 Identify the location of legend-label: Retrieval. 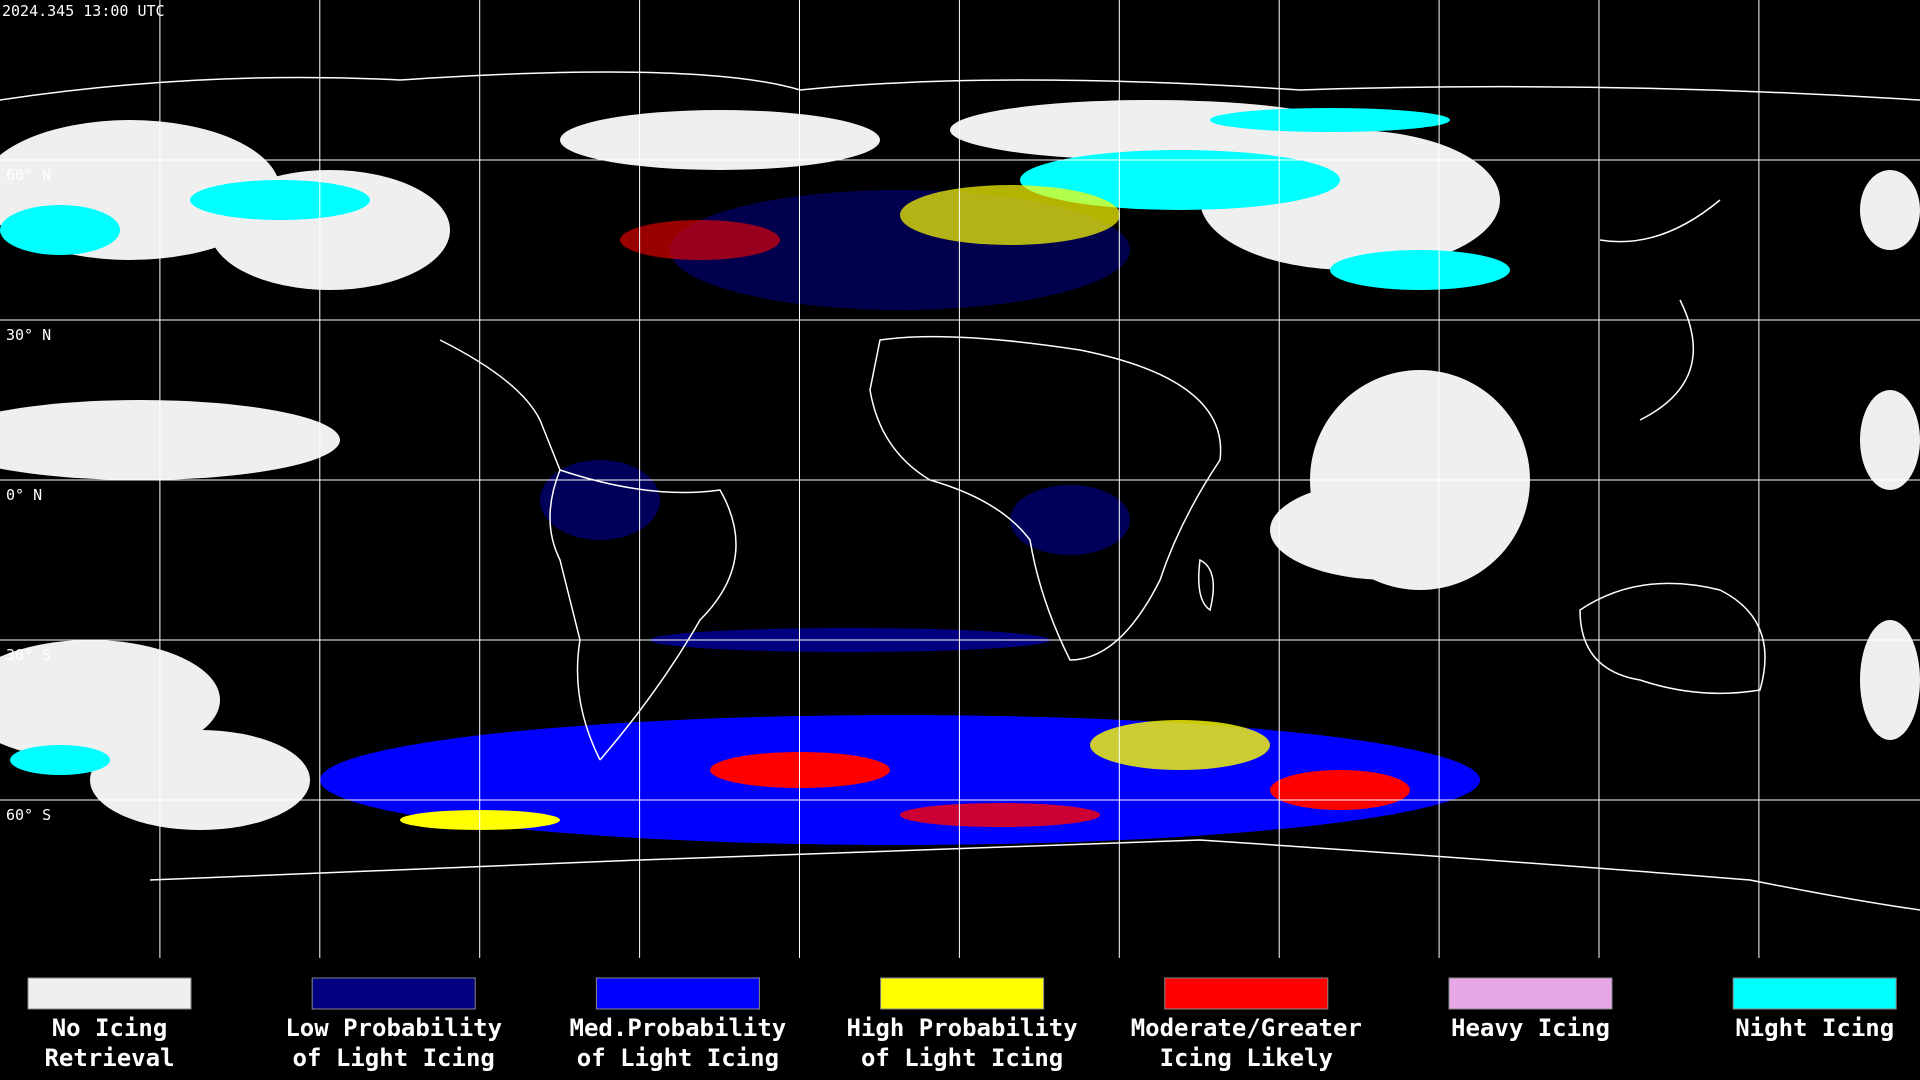
(109, 1058).